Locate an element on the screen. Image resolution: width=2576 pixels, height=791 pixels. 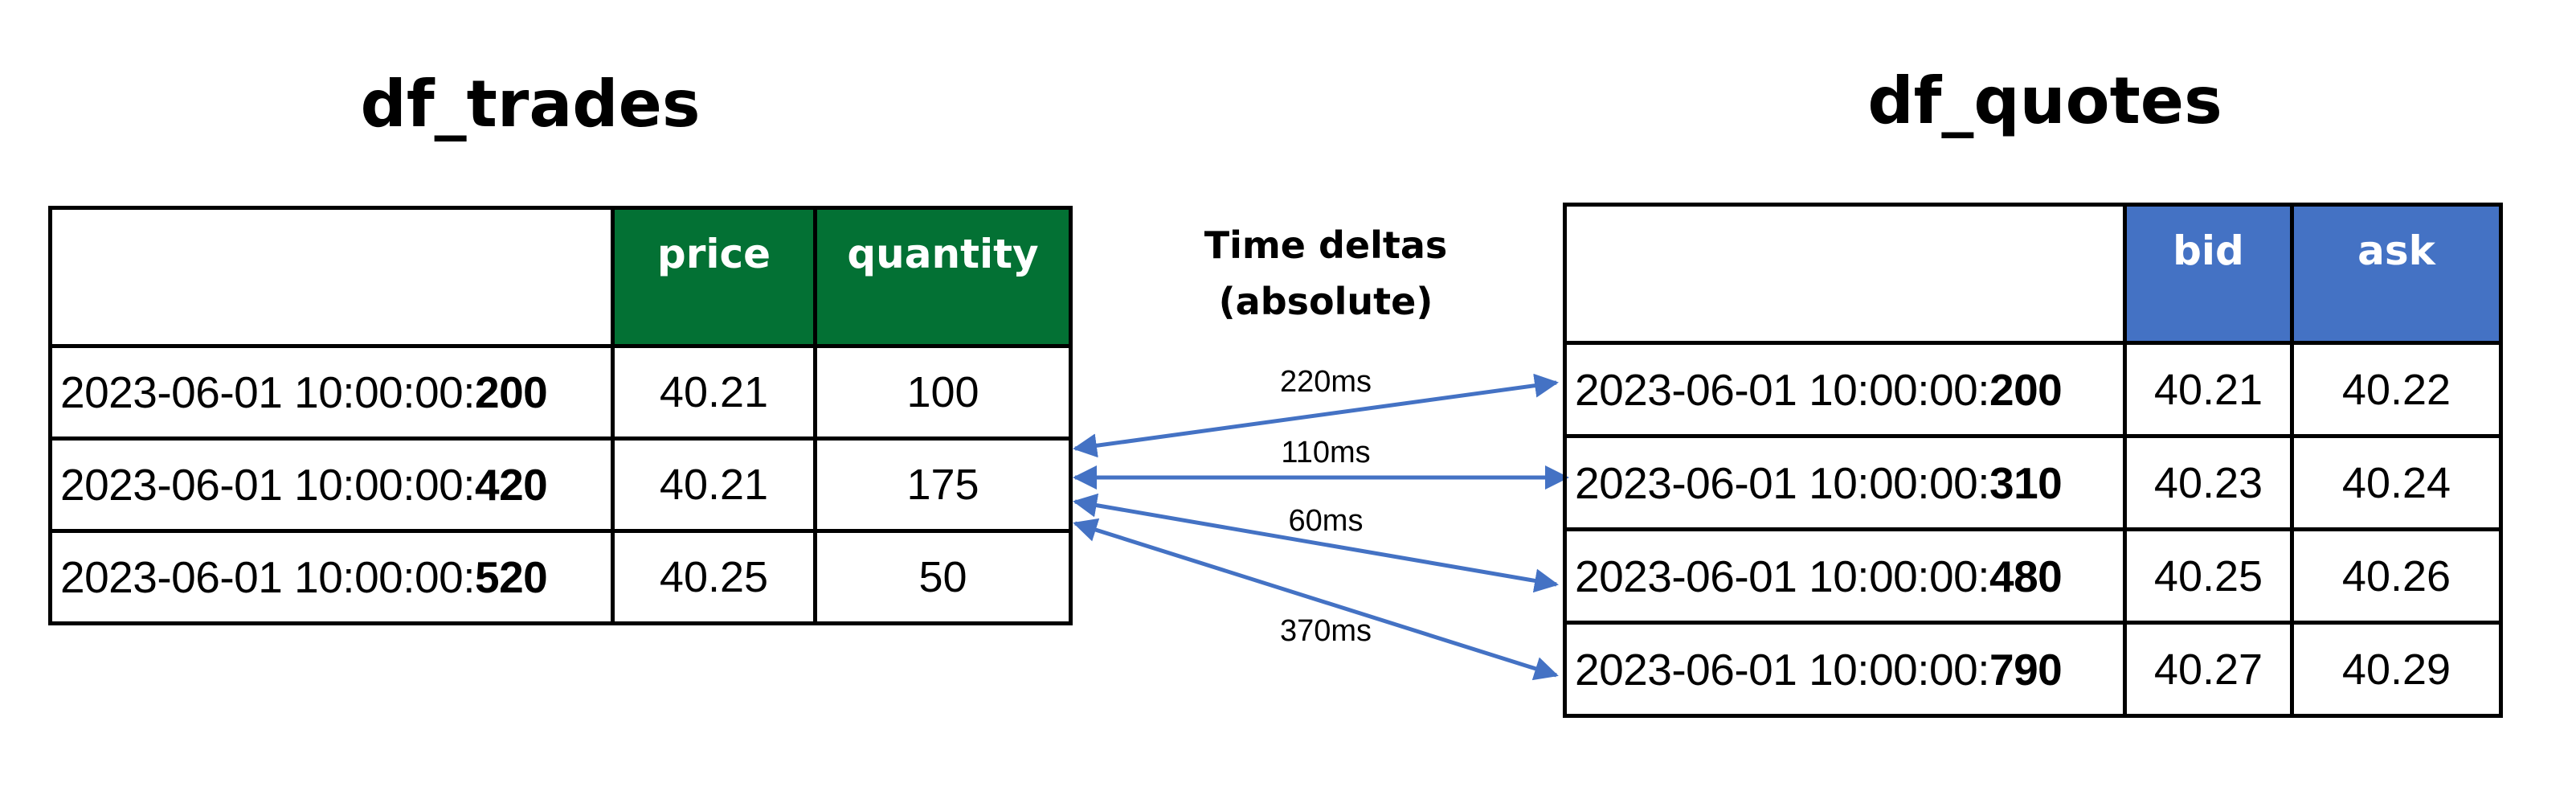
delta-arrow-370ms is located at coordinates (1316, 599).